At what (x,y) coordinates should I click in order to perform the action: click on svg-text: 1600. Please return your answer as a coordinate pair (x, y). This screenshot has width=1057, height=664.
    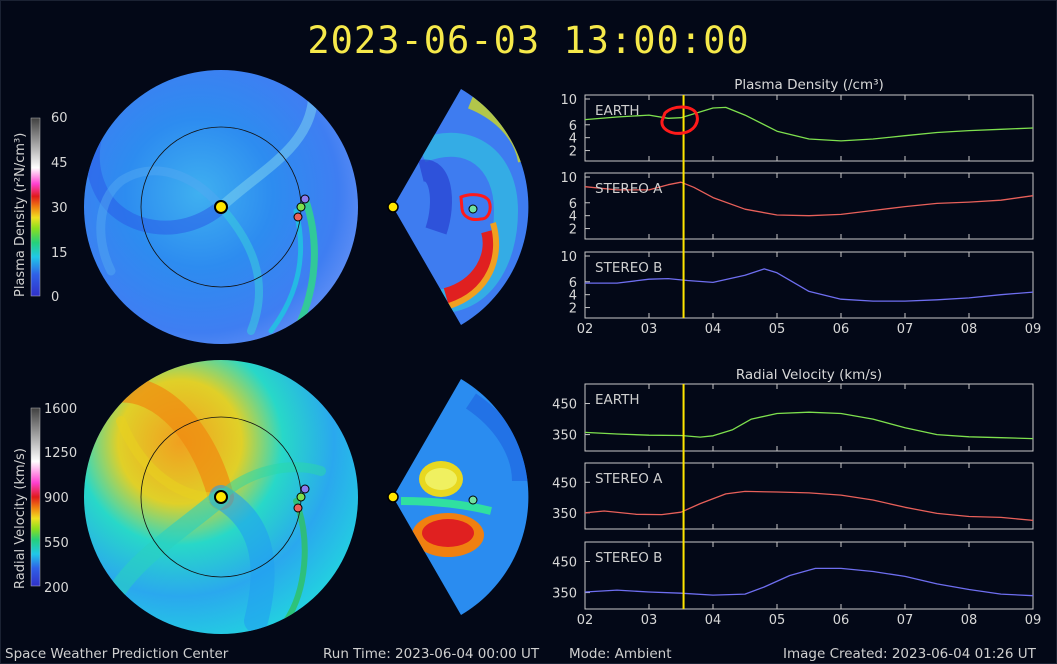
    Looking at the image, I should click on (60, 409).